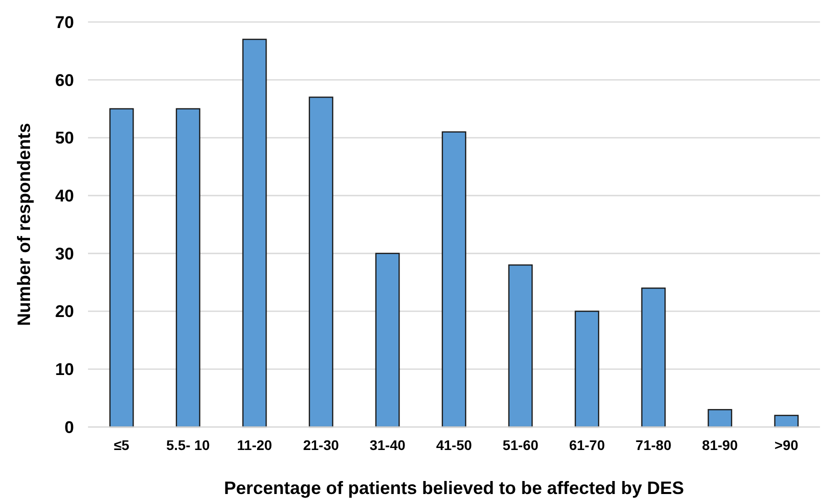  What do you see at coordinates (254, 445) in the screenshot?
I see `x-tick-label: 11-20` at bounding box center [254, 445].